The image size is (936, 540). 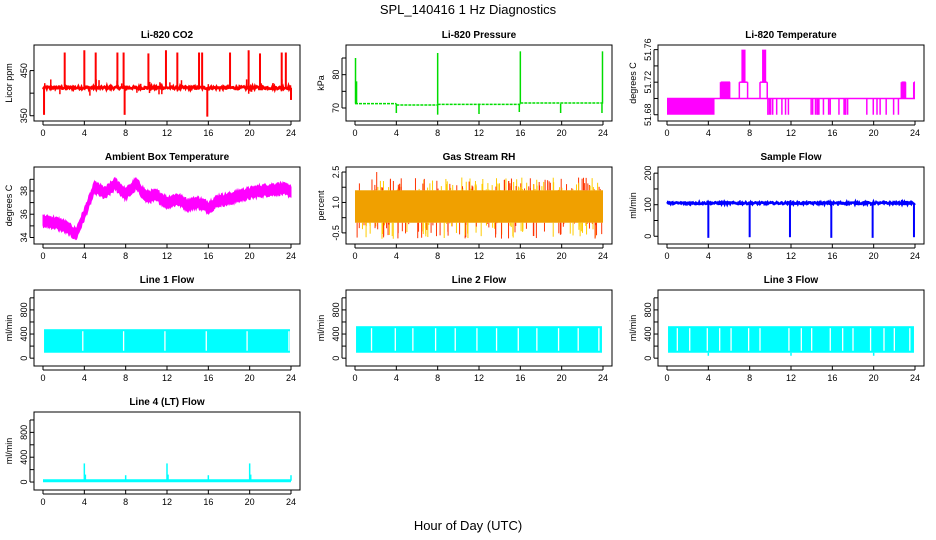 I want to click on flicker-block, so click(x=691, y=106).